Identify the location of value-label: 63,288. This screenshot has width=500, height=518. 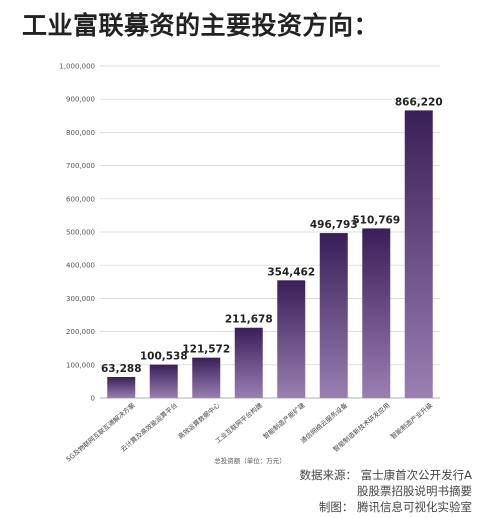
(121, 369).